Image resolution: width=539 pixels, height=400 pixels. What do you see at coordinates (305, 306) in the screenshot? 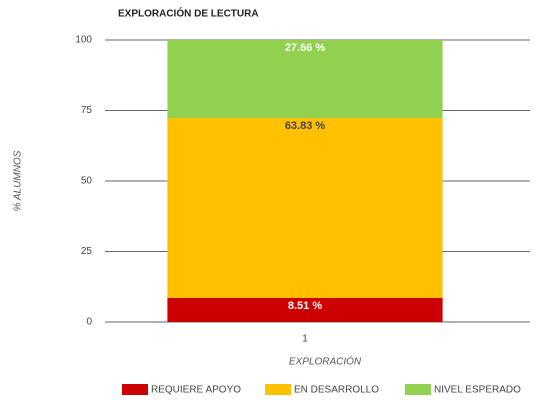
I see `data-label: 8.51 %` at bounding box center [305, 306].